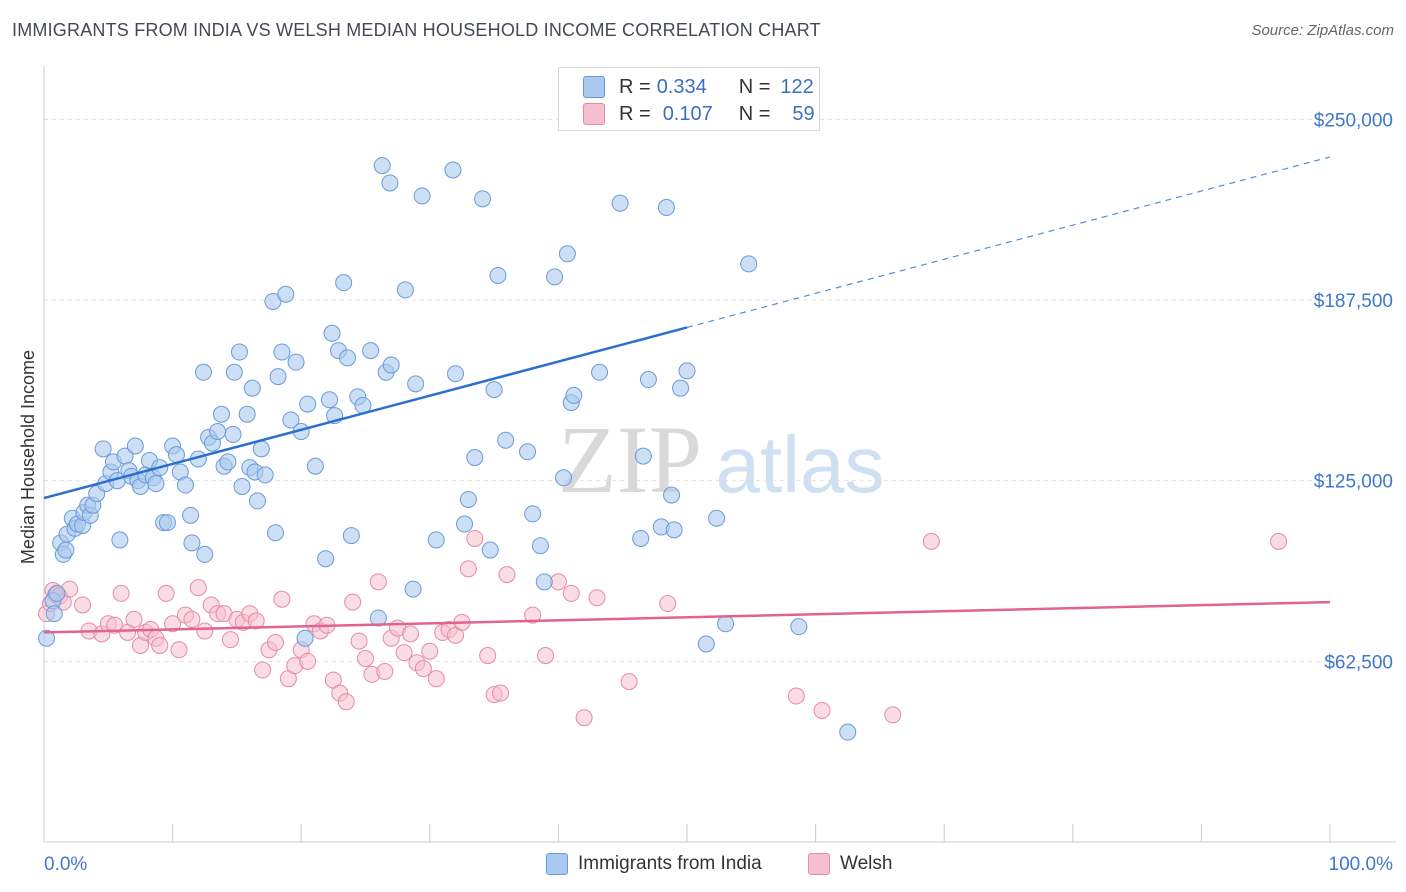 This screenshot has width=1406, height=892. What do you see at coordinates (670, 863) in the screenshot?
I see `bottom-legend-label-india: Immigrants from India` at bounding box center [670, 863].